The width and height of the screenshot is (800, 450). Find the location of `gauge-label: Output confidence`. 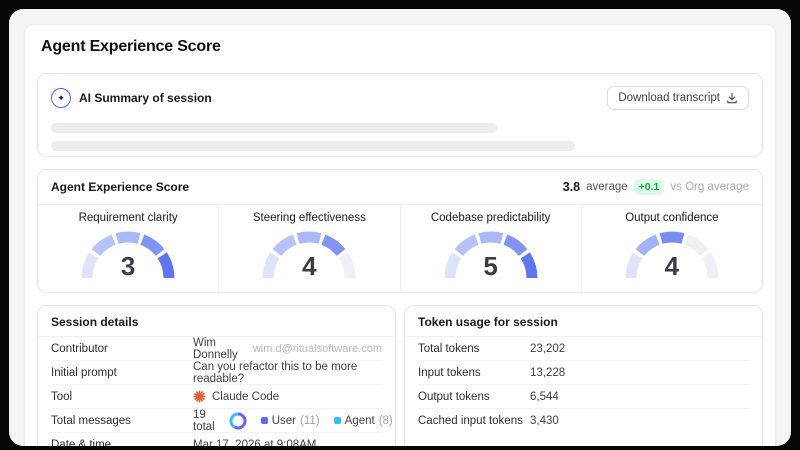

gauge-label: Output confidence is located at coordinates (672, 218).